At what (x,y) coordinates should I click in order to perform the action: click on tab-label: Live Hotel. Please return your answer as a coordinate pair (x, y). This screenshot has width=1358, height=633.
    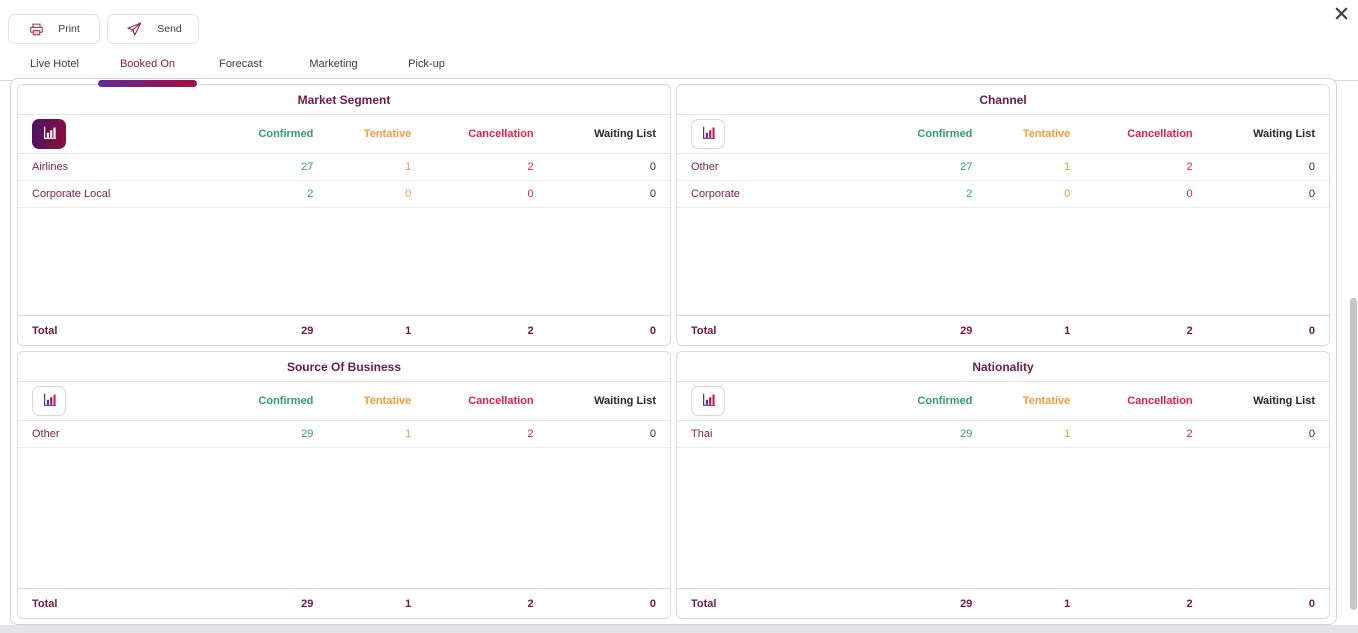
    Looking at the image, I should click on (54, 64).